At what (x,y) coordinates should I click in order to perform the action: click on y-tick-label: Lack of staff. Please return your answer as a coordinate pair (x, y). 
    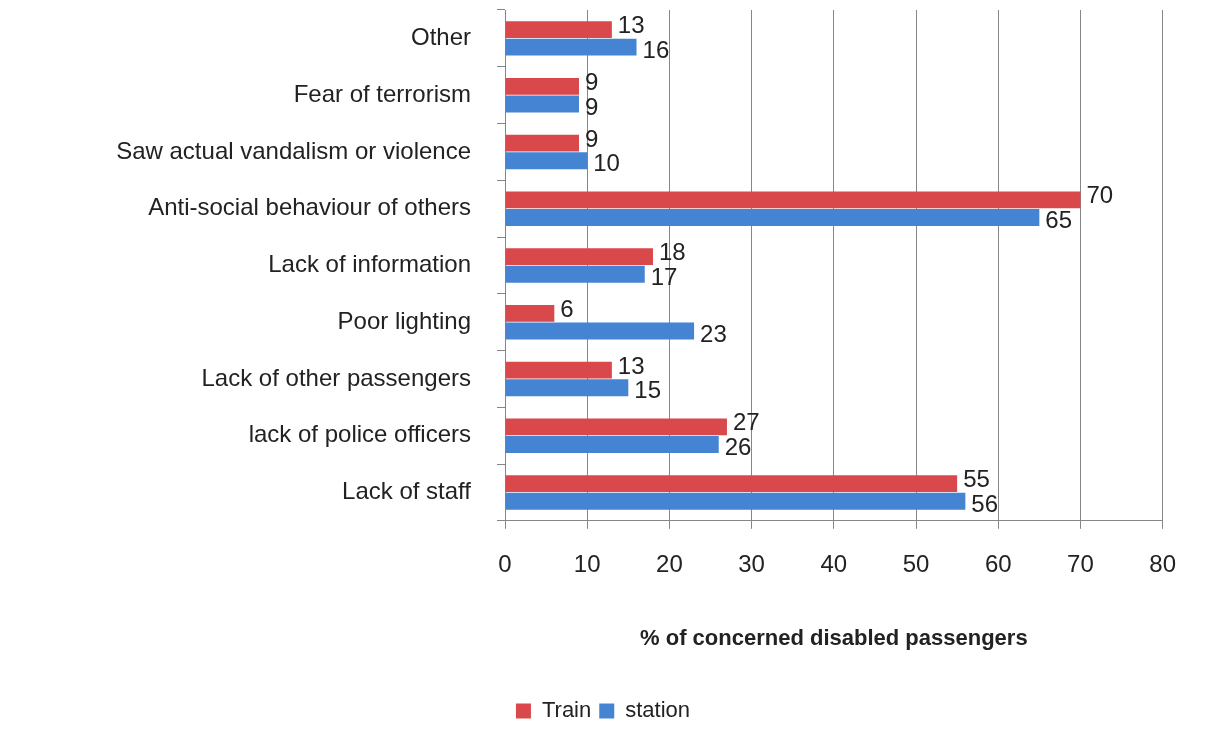
    Looking at the image, I should click on (407, 491).